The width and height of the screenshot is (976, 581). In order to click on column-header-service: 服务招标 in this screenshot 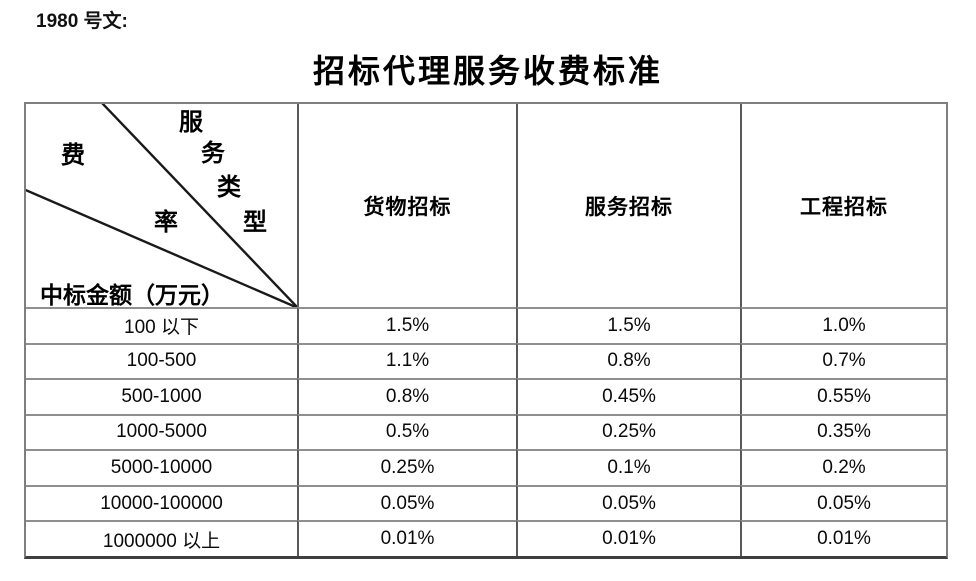, I will do `click(628, 205)`.